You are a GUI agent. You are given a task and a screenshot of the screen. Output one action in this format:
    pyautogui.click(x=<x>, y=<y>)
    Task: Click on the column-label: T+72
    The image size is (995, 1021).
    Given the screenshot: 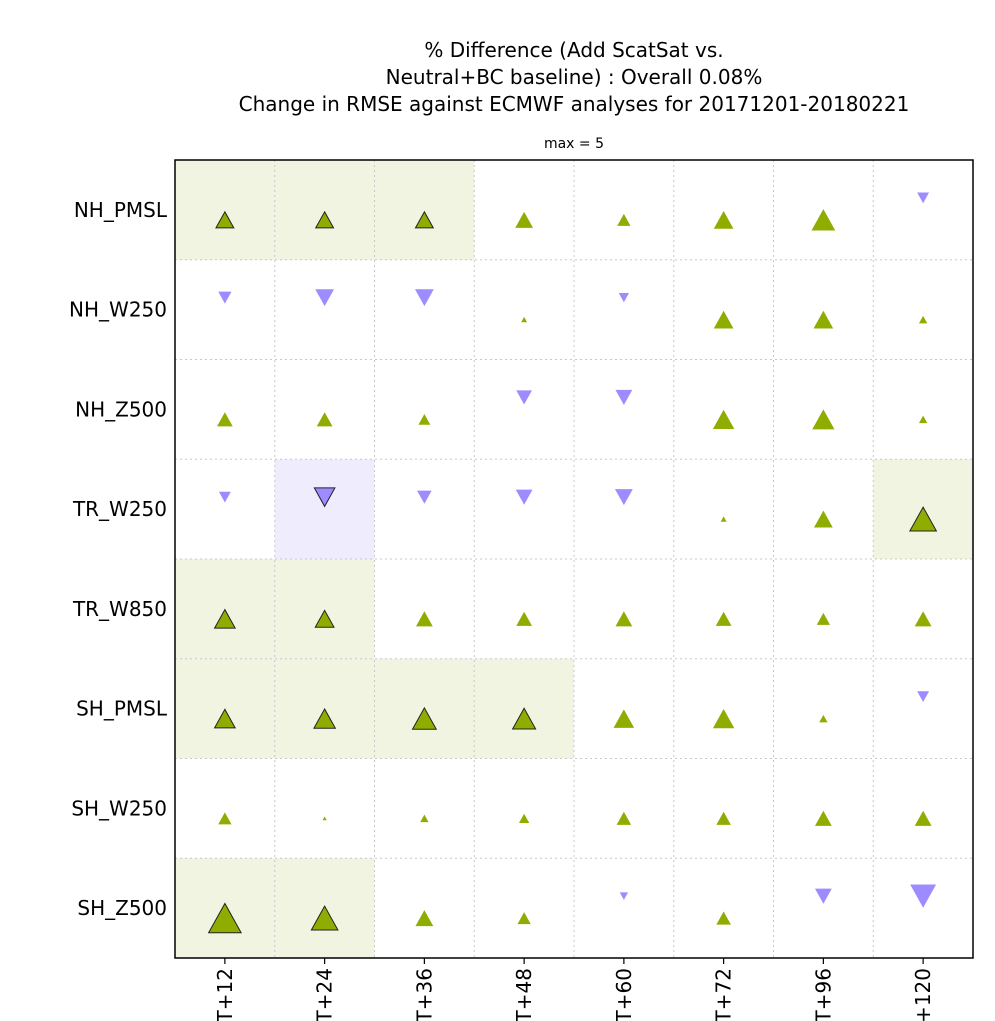 What is the action you would take?
    pyautogui.click(x=724, y=994)
    